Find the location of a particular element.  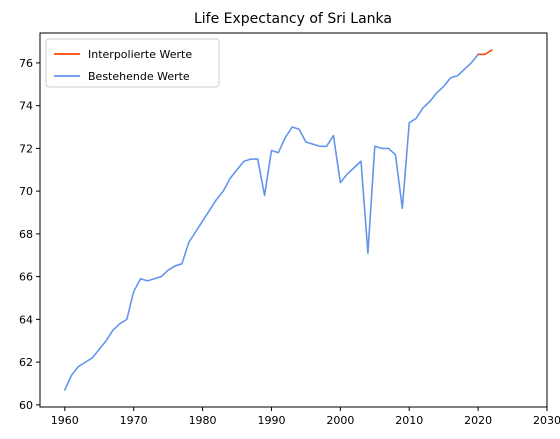

x-axis: 1960 1970 1980 1990 2000 2010 2020 2030 is located at coordinates (305, 417).